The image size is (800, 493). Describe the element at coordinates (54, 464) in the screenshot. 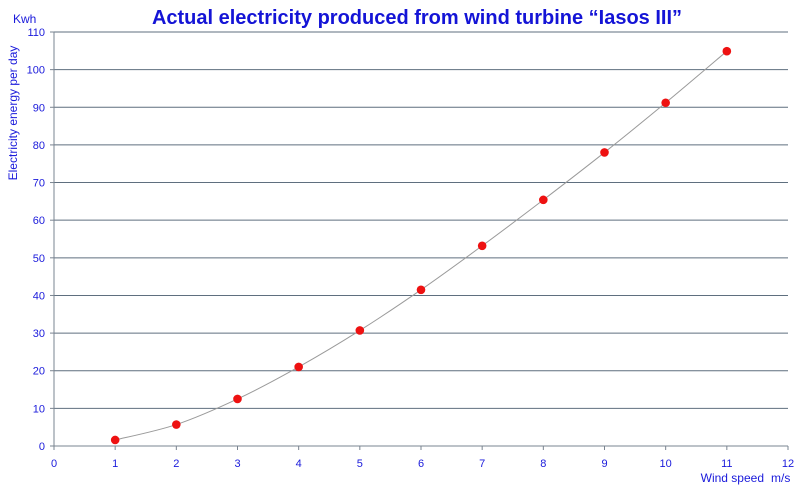

I see `x-tick-label: 0` at that location.